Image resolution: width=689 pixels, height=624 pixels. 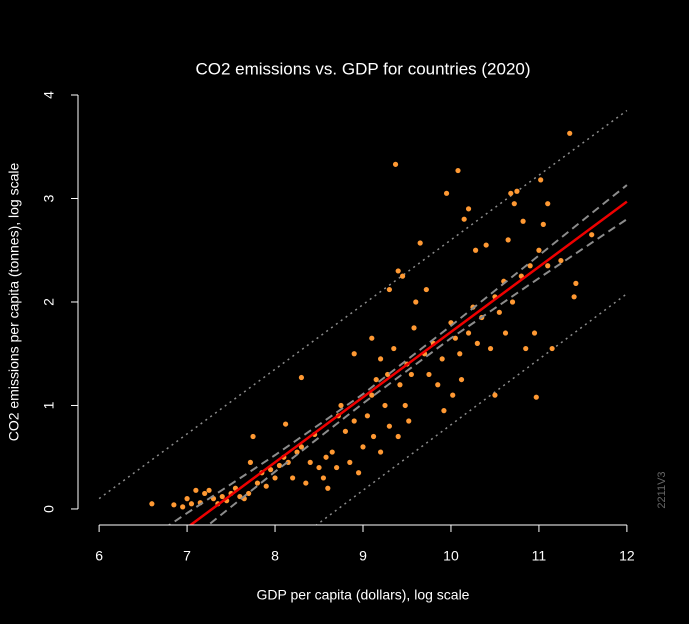 What do you see at coordinates (539, 556) in the screenshot?
I see `x-tick-label: 11` at bounding box center [539, 556].